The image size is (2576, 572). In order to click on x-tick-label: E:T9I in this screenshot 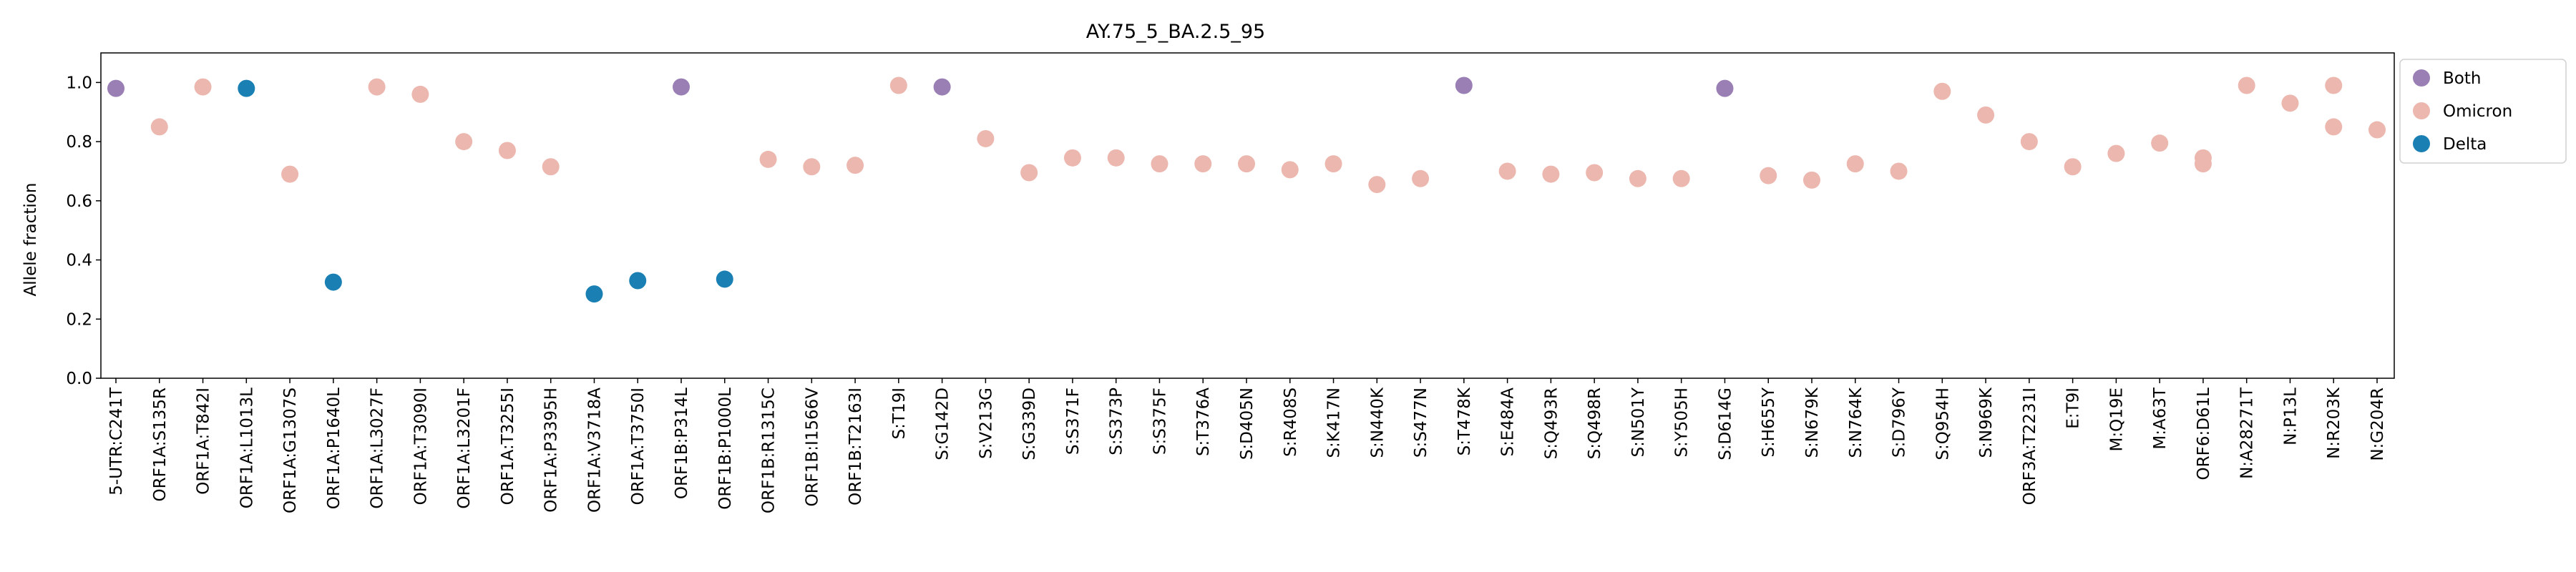, I will do `click(2073, 408)`.